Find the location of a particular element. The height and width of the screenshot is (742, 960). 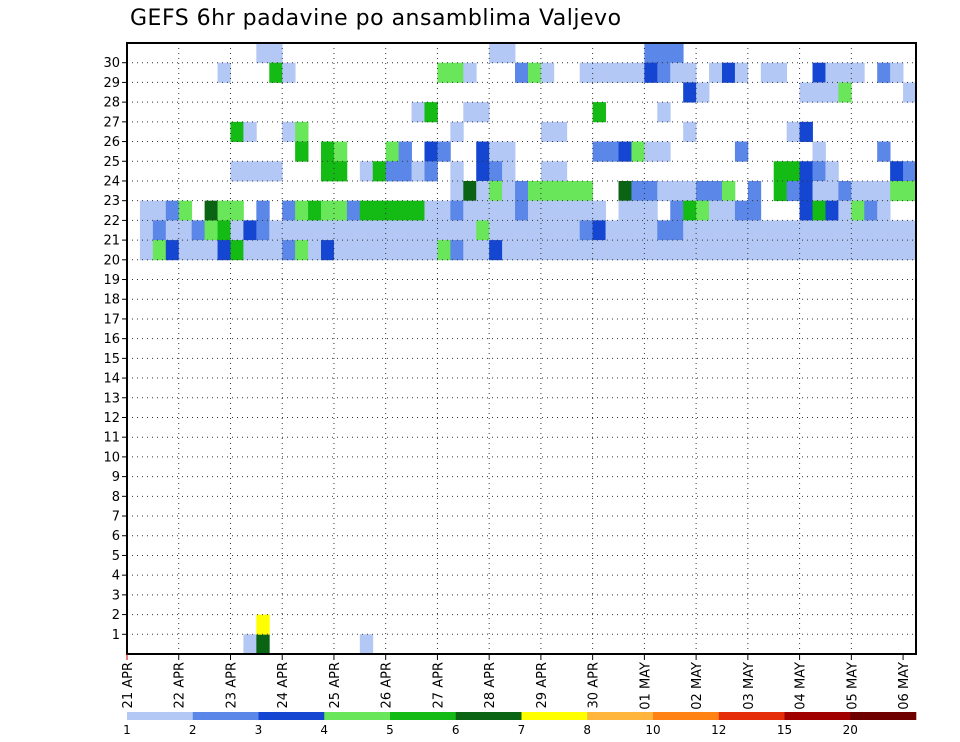

y-tick-label: 1 is located at coordinates (116, 635).